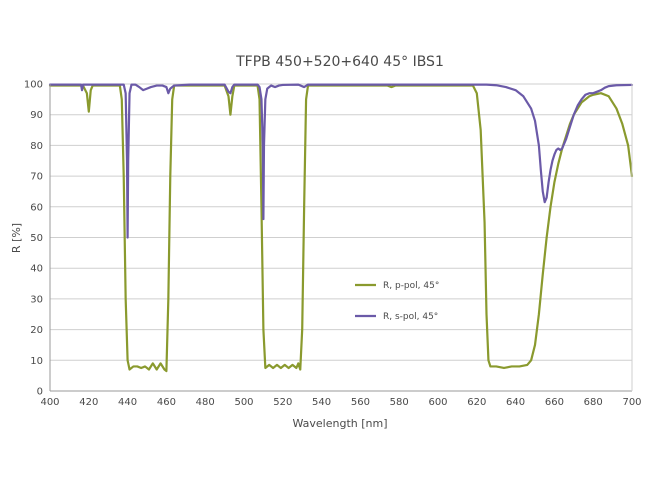  Describe the element at coordinates (554, 402) in the screenshot. I see `x-tick-label: 660` at that location.